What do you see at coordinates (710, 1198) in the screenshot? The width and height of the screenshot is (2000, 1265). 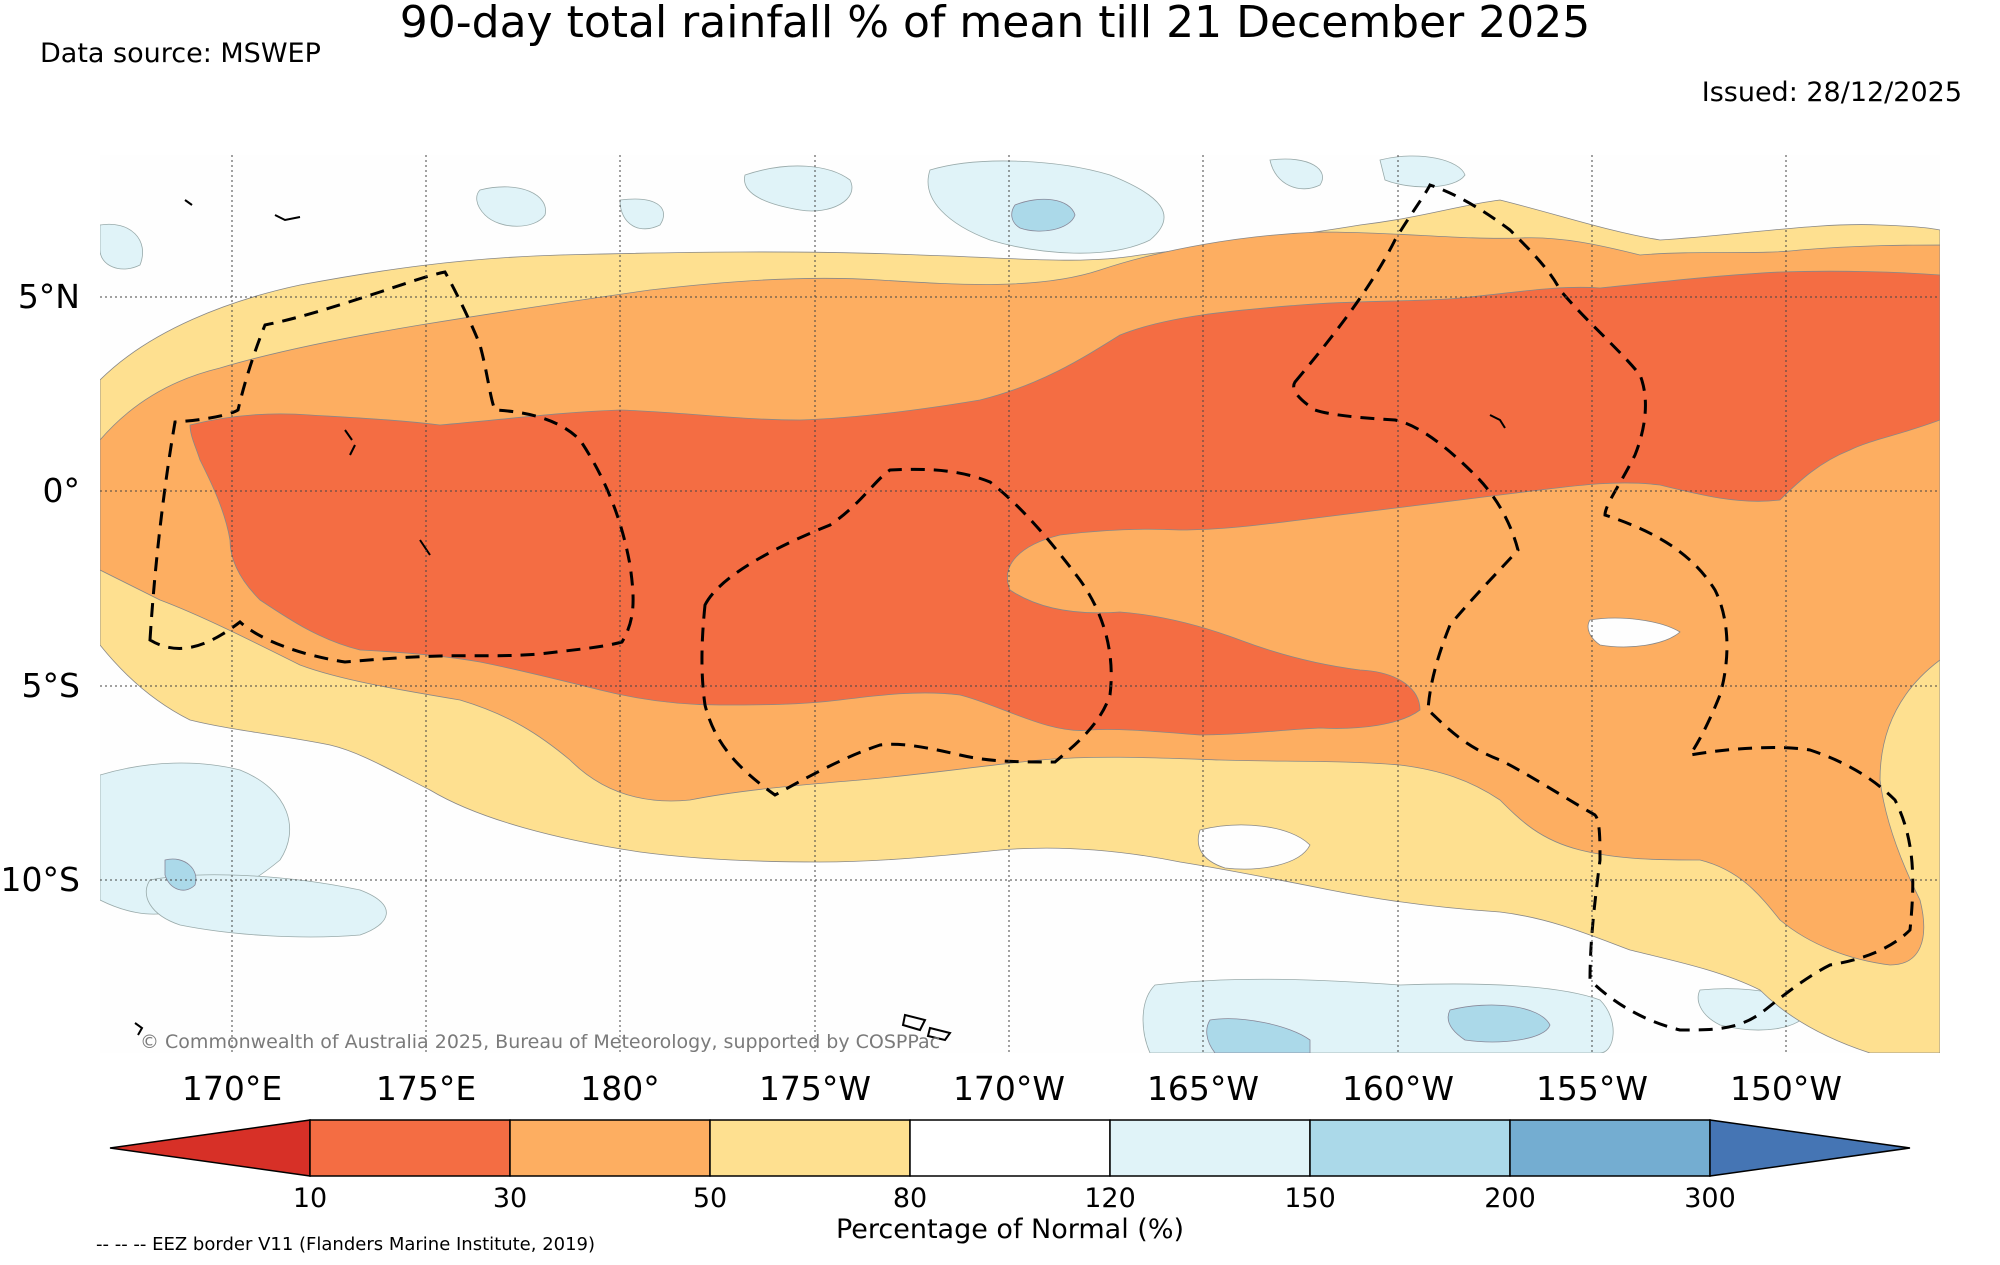 I see `colorbar-tick-50: 50` at bounding box center [710, 1198].